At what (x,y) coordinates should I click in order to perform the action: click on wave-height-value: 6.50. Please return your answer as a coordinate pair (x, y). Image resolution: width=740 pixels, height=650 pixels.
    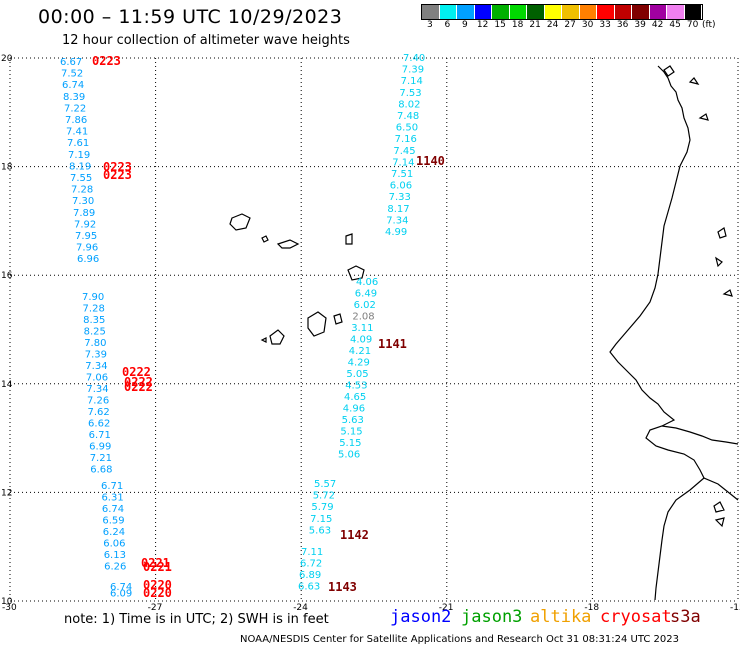
    Looking at the image, I should click on (407, 128).